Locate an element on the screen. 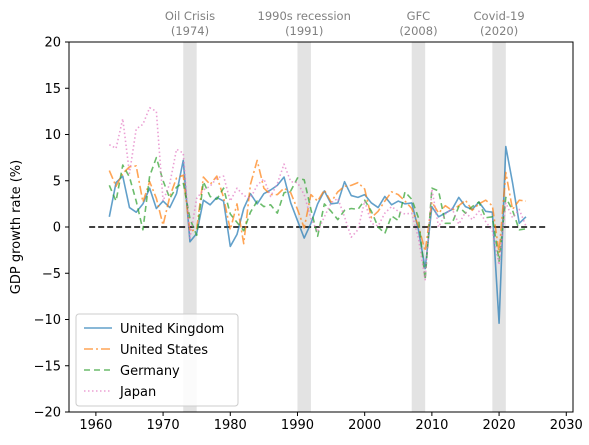  x-tick-label: 1970 is located at coordinates (163, 425).